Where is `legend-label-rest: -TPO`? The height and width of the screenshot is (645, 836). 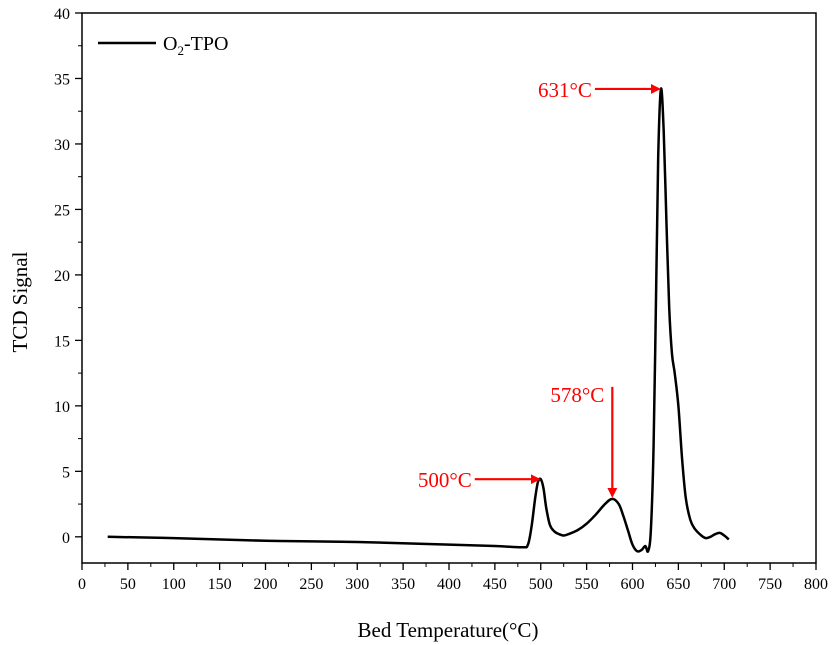
legend-label-rest: -TPO is located at coordinates (206, 44).